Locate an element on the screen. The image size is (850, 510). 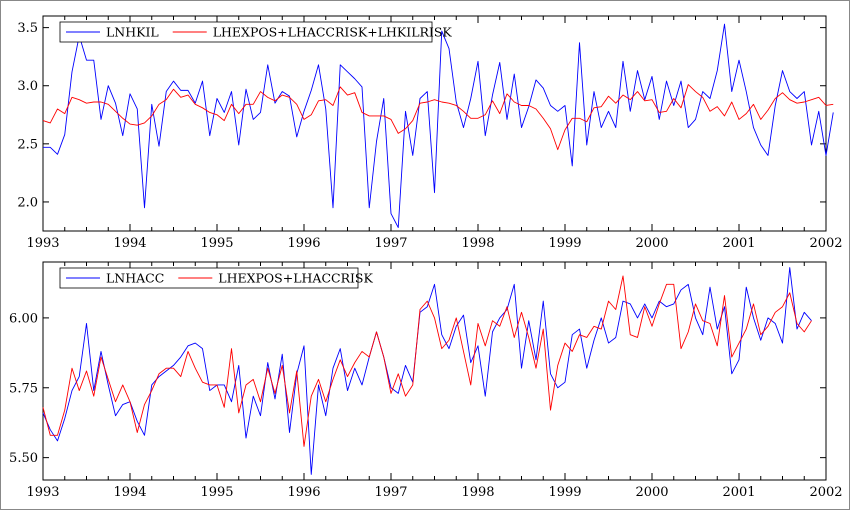
series-line-lhexpos-lhaccrisk-lhkilrisk is located at coordinates (438, 117).